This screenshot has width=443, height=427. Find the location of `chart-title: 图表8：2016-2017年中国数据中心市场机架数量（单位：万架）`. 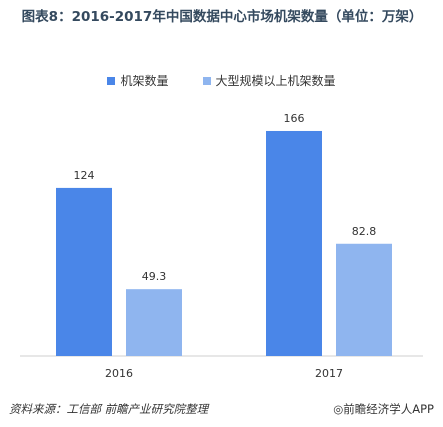

chart-title: 图表8：2016-2017年中国数据中心市场机架数量（单位：万架） is located at coordinates (222, 17).